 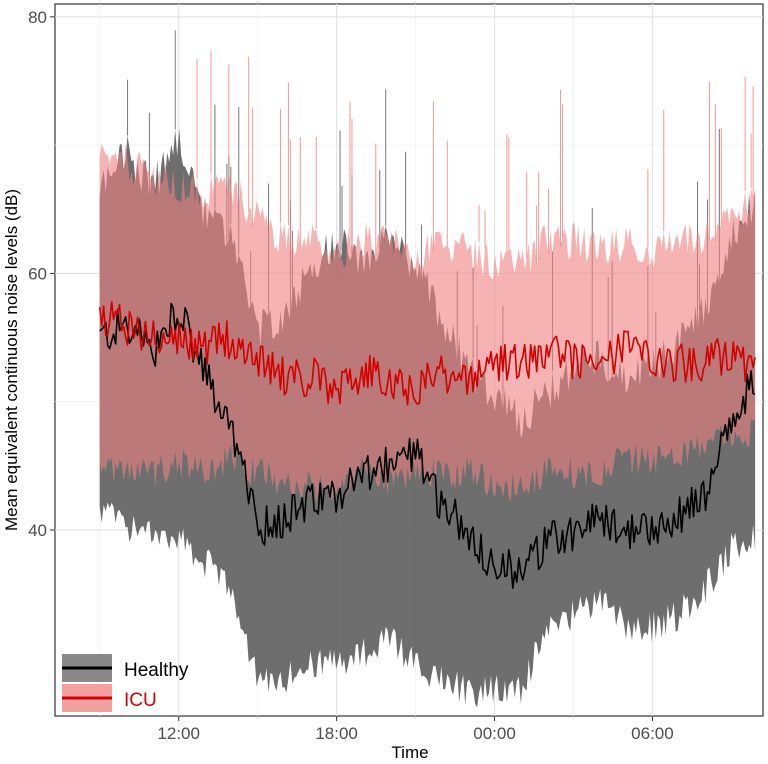 I want to click on y-tick-label: 40, so click(x=37, y=530).